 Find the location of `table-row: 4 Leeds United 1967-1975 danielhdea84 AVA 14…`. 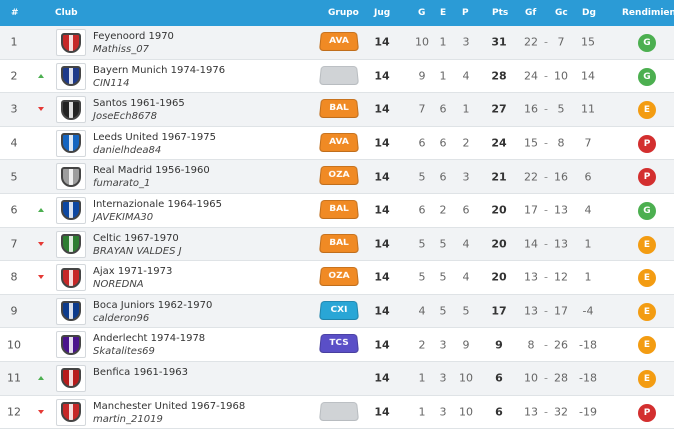

table-row: 4 Leeds United 1967-1975 danielhdea84 AVA 14… is located at coordinates (337, 143).